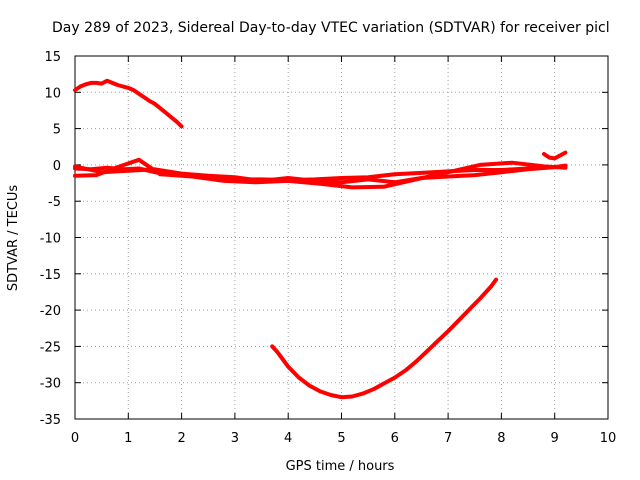 The width and height of the screenshot is (640, 480). Describe the element at coordinates (57, 166) in the screenshot. I see `y-tick-label: 0` at that location.